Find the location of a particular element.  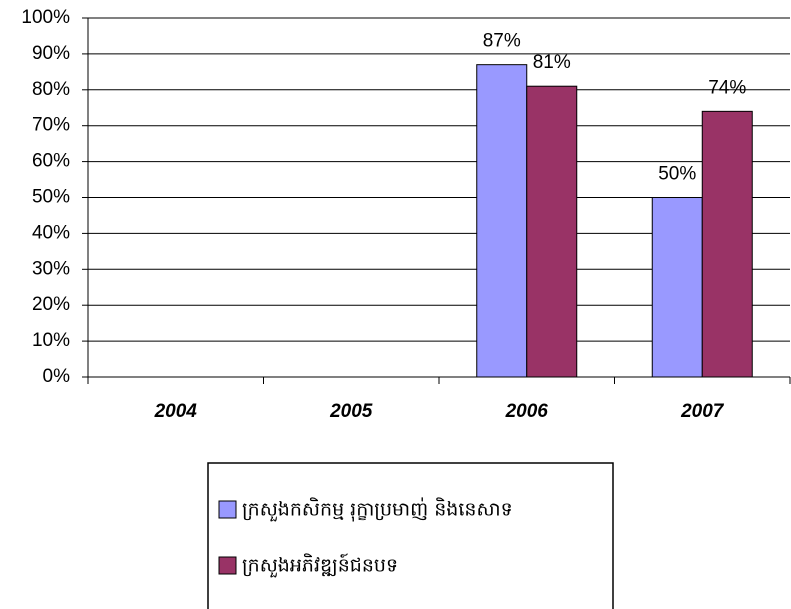

x-tick-label: 2005 is located at coordinates (351, 411).